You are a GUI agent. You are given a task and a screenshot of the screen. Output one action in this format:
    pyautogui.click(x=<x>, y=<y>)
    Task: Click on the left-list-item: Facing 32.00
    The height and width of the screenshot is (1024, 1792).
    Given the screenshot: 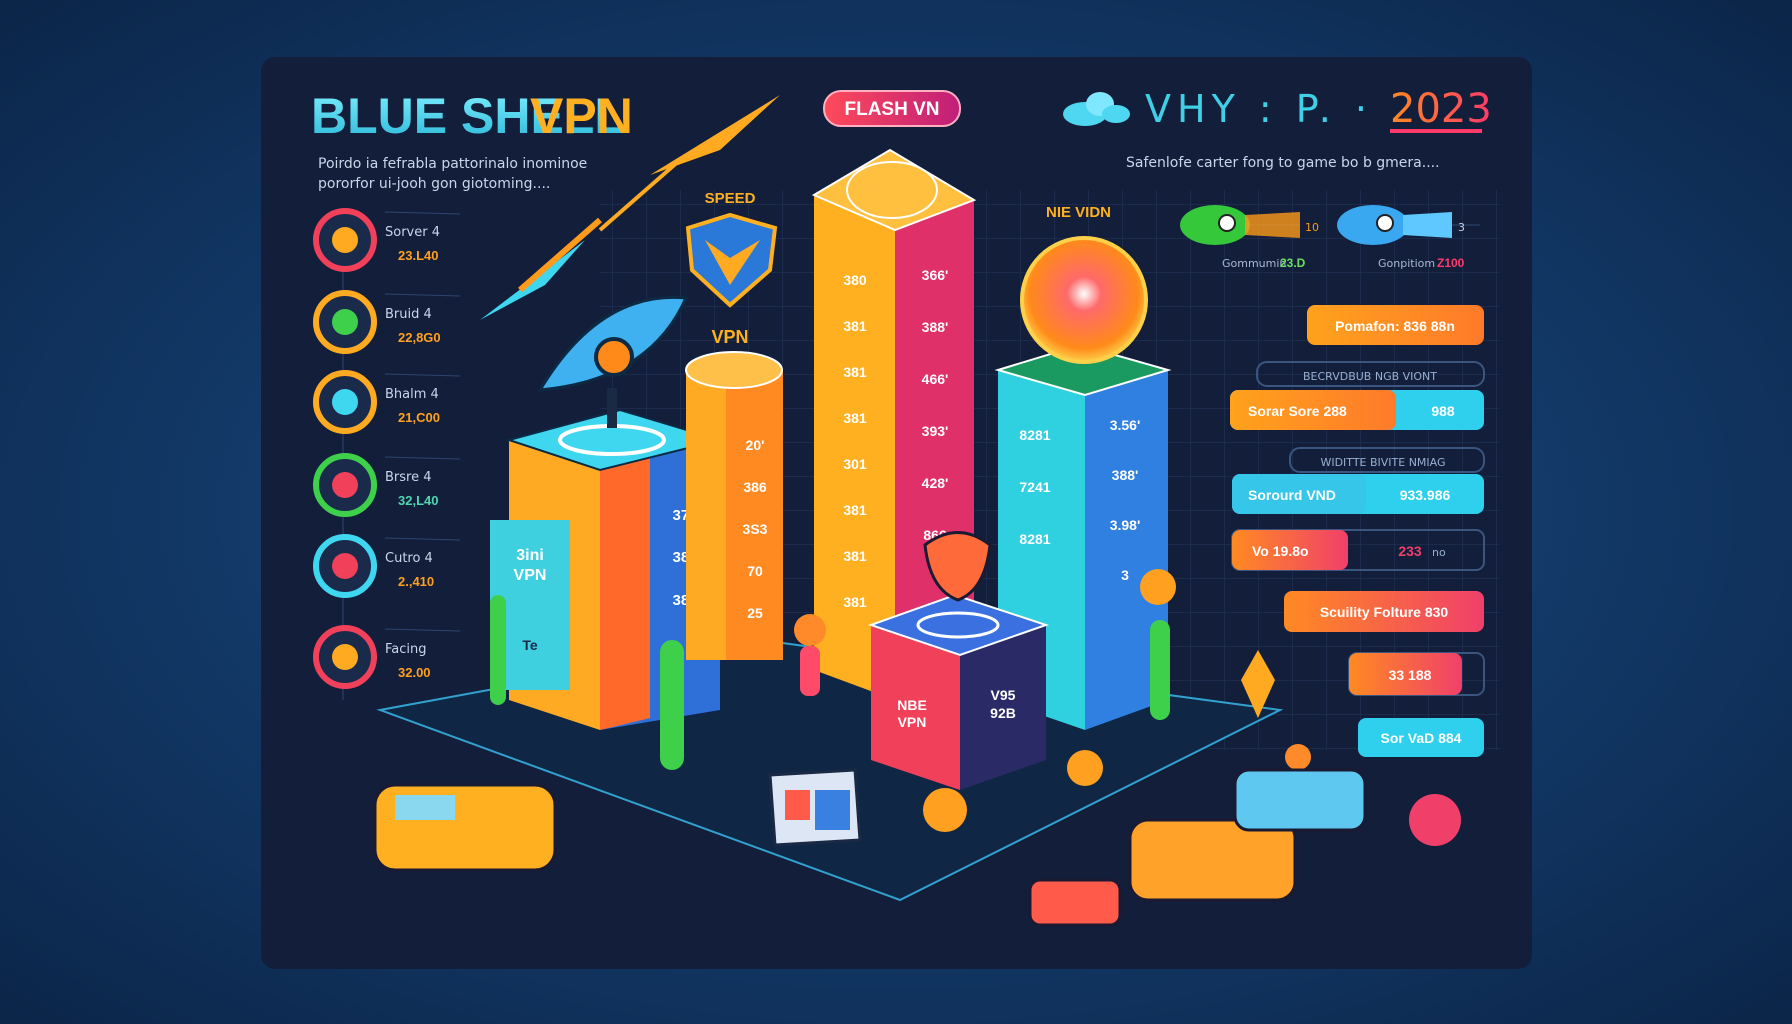 What is the action you would take?
    pyautogui.click(x=387, y=657)
    